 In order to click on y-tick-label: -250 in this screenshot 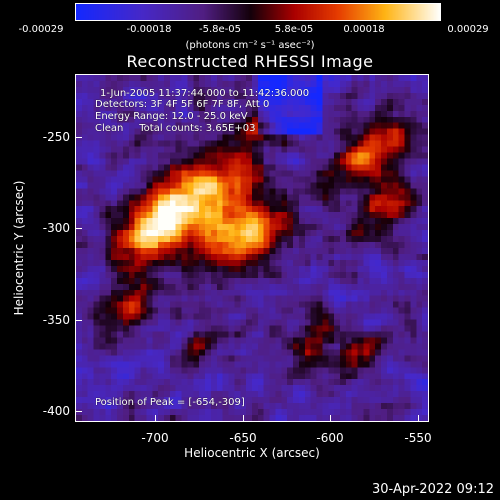, I will do `click(56, 137)`.